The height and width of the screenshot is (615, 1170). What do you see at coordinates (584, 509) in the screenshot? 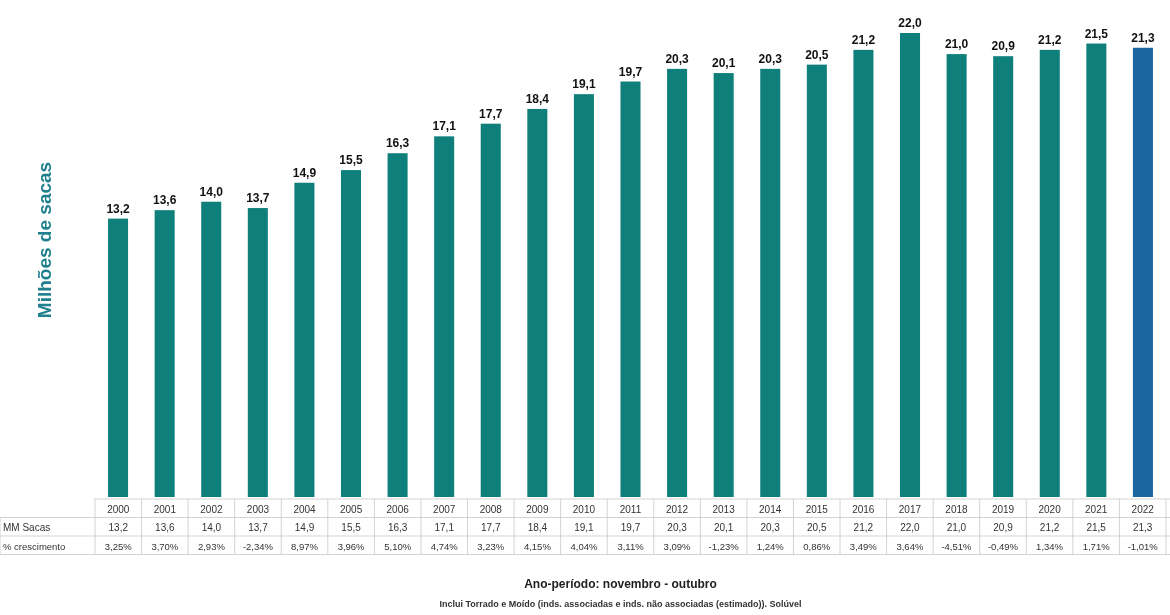
I see `x-tick-label: 2010` at bounding box center [584, 509].